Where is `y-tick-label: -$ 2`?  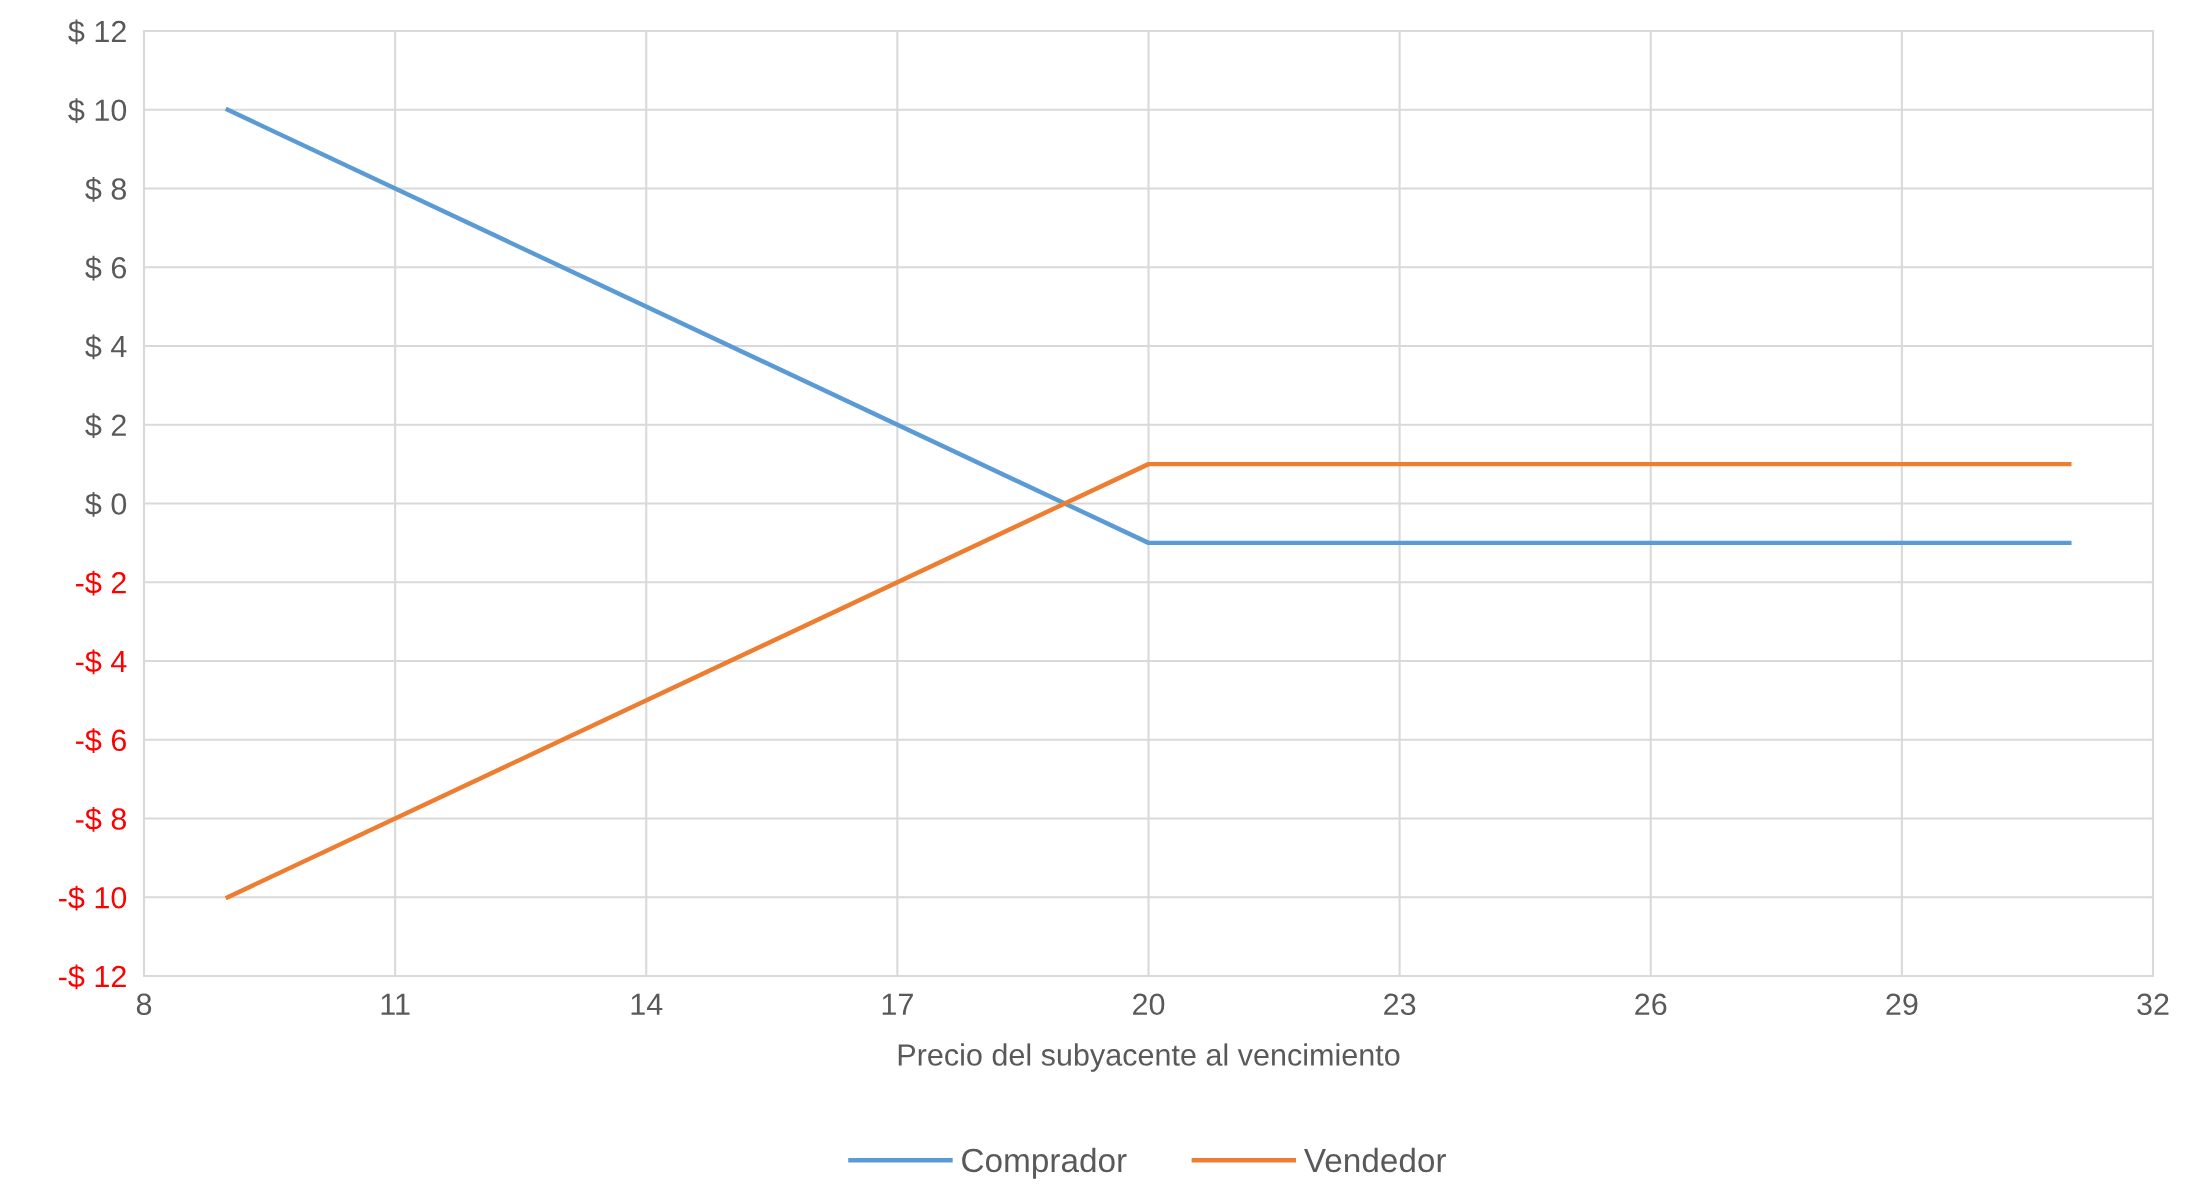 y-tick-label: -$ 2 is located at coordinates (101, 583).